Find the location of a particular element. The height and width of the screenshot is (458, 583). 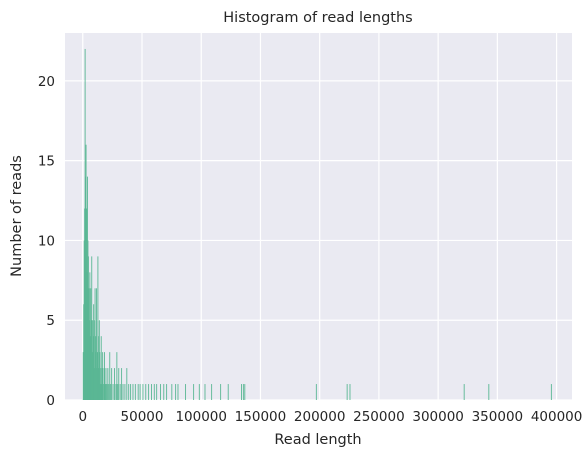

x-tick-label: 400000 is located at coordinates (557, 417).